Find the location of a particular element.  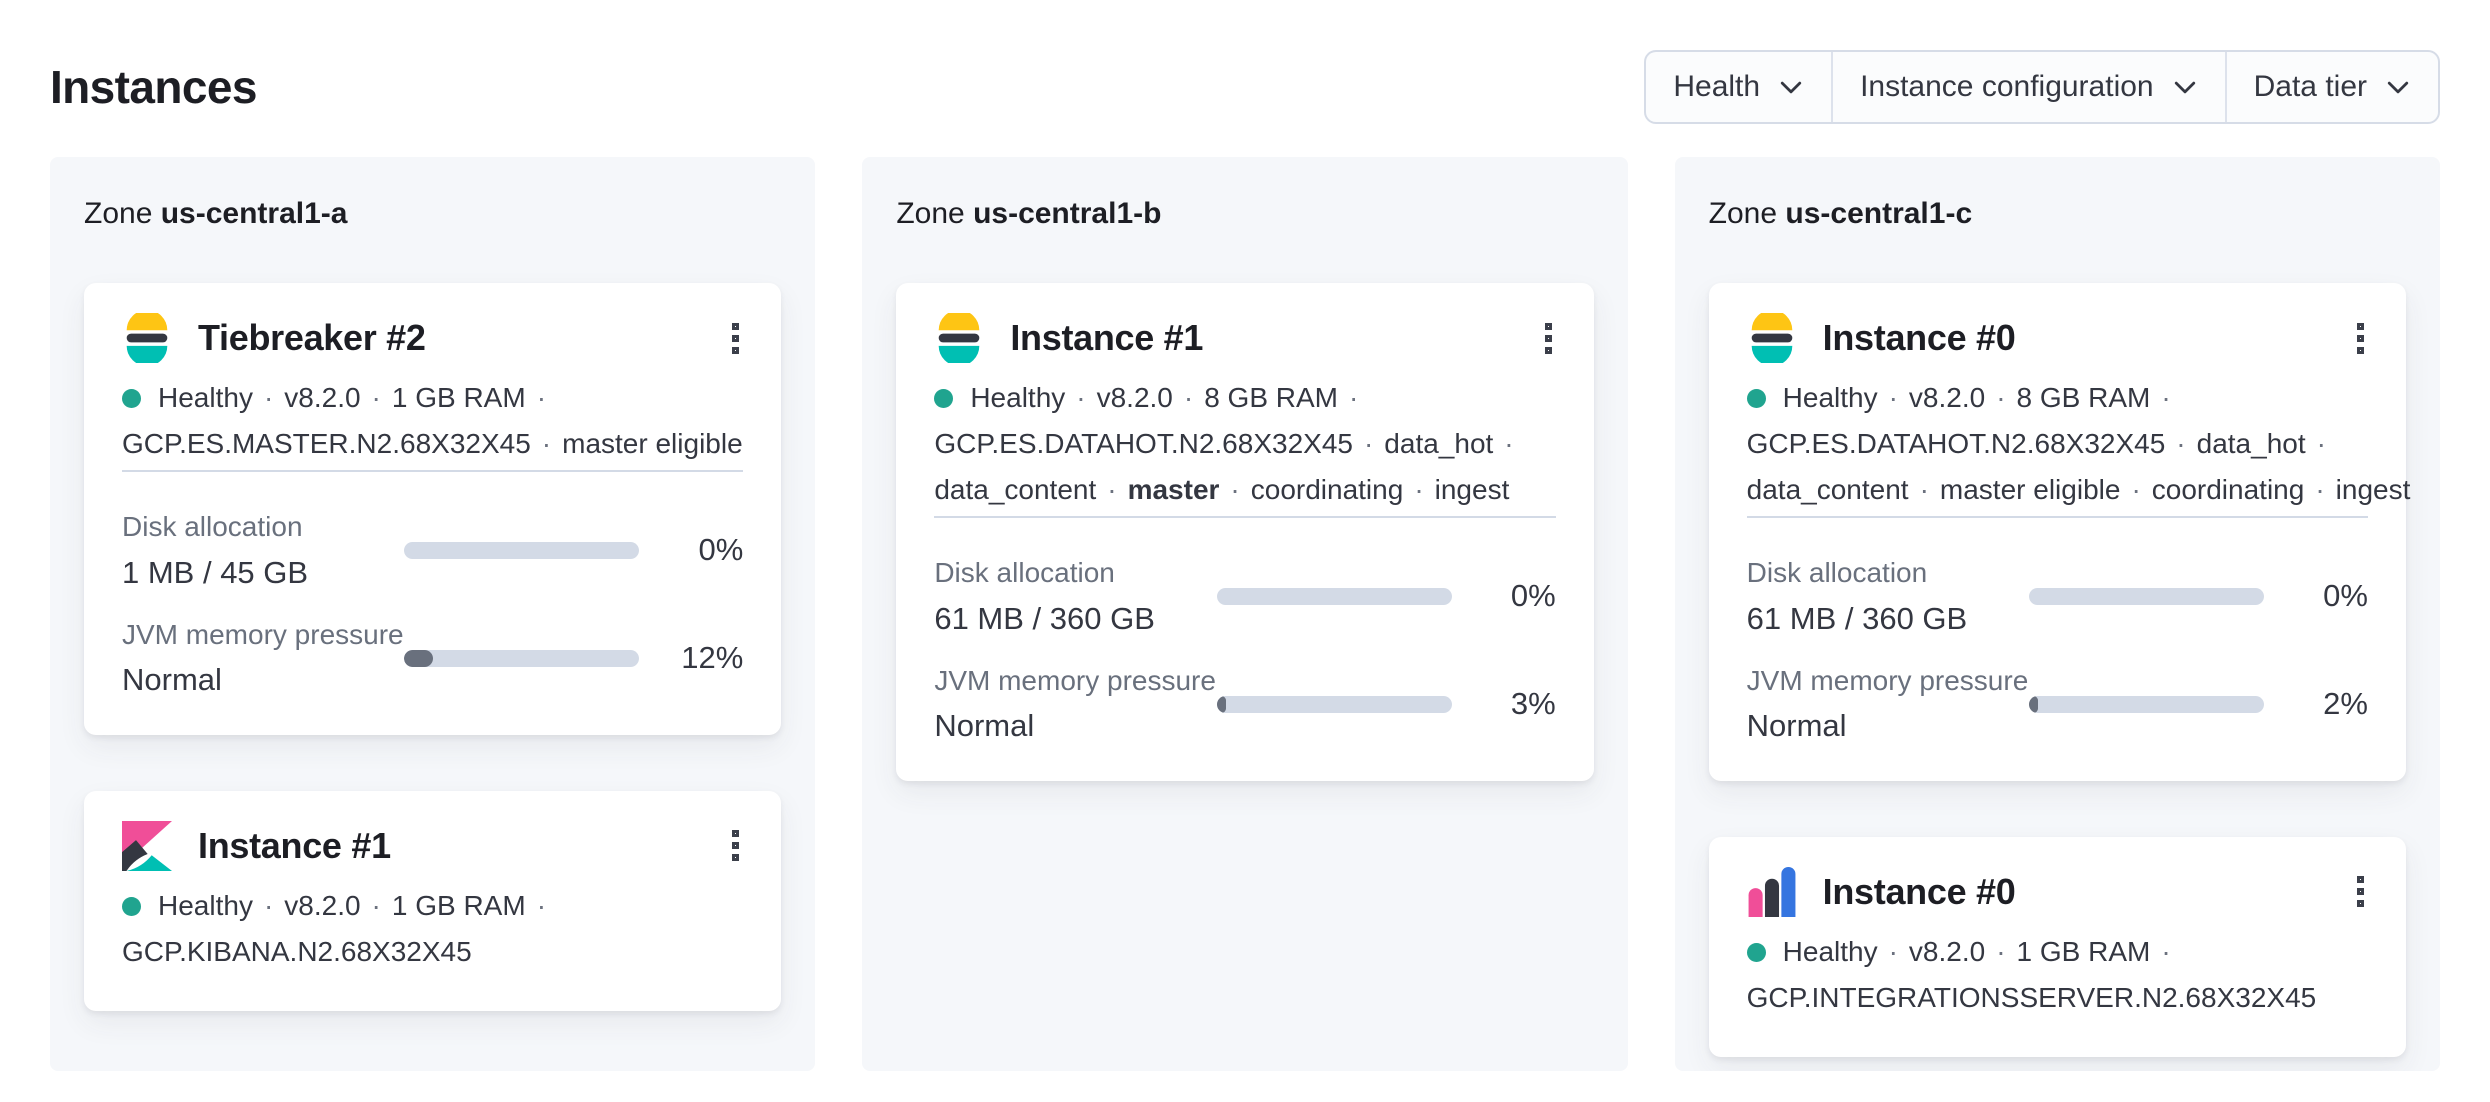

status-text: GCP.ES.DATAHOT.N2.68X32X45 is located at coordinates (1956, 443).